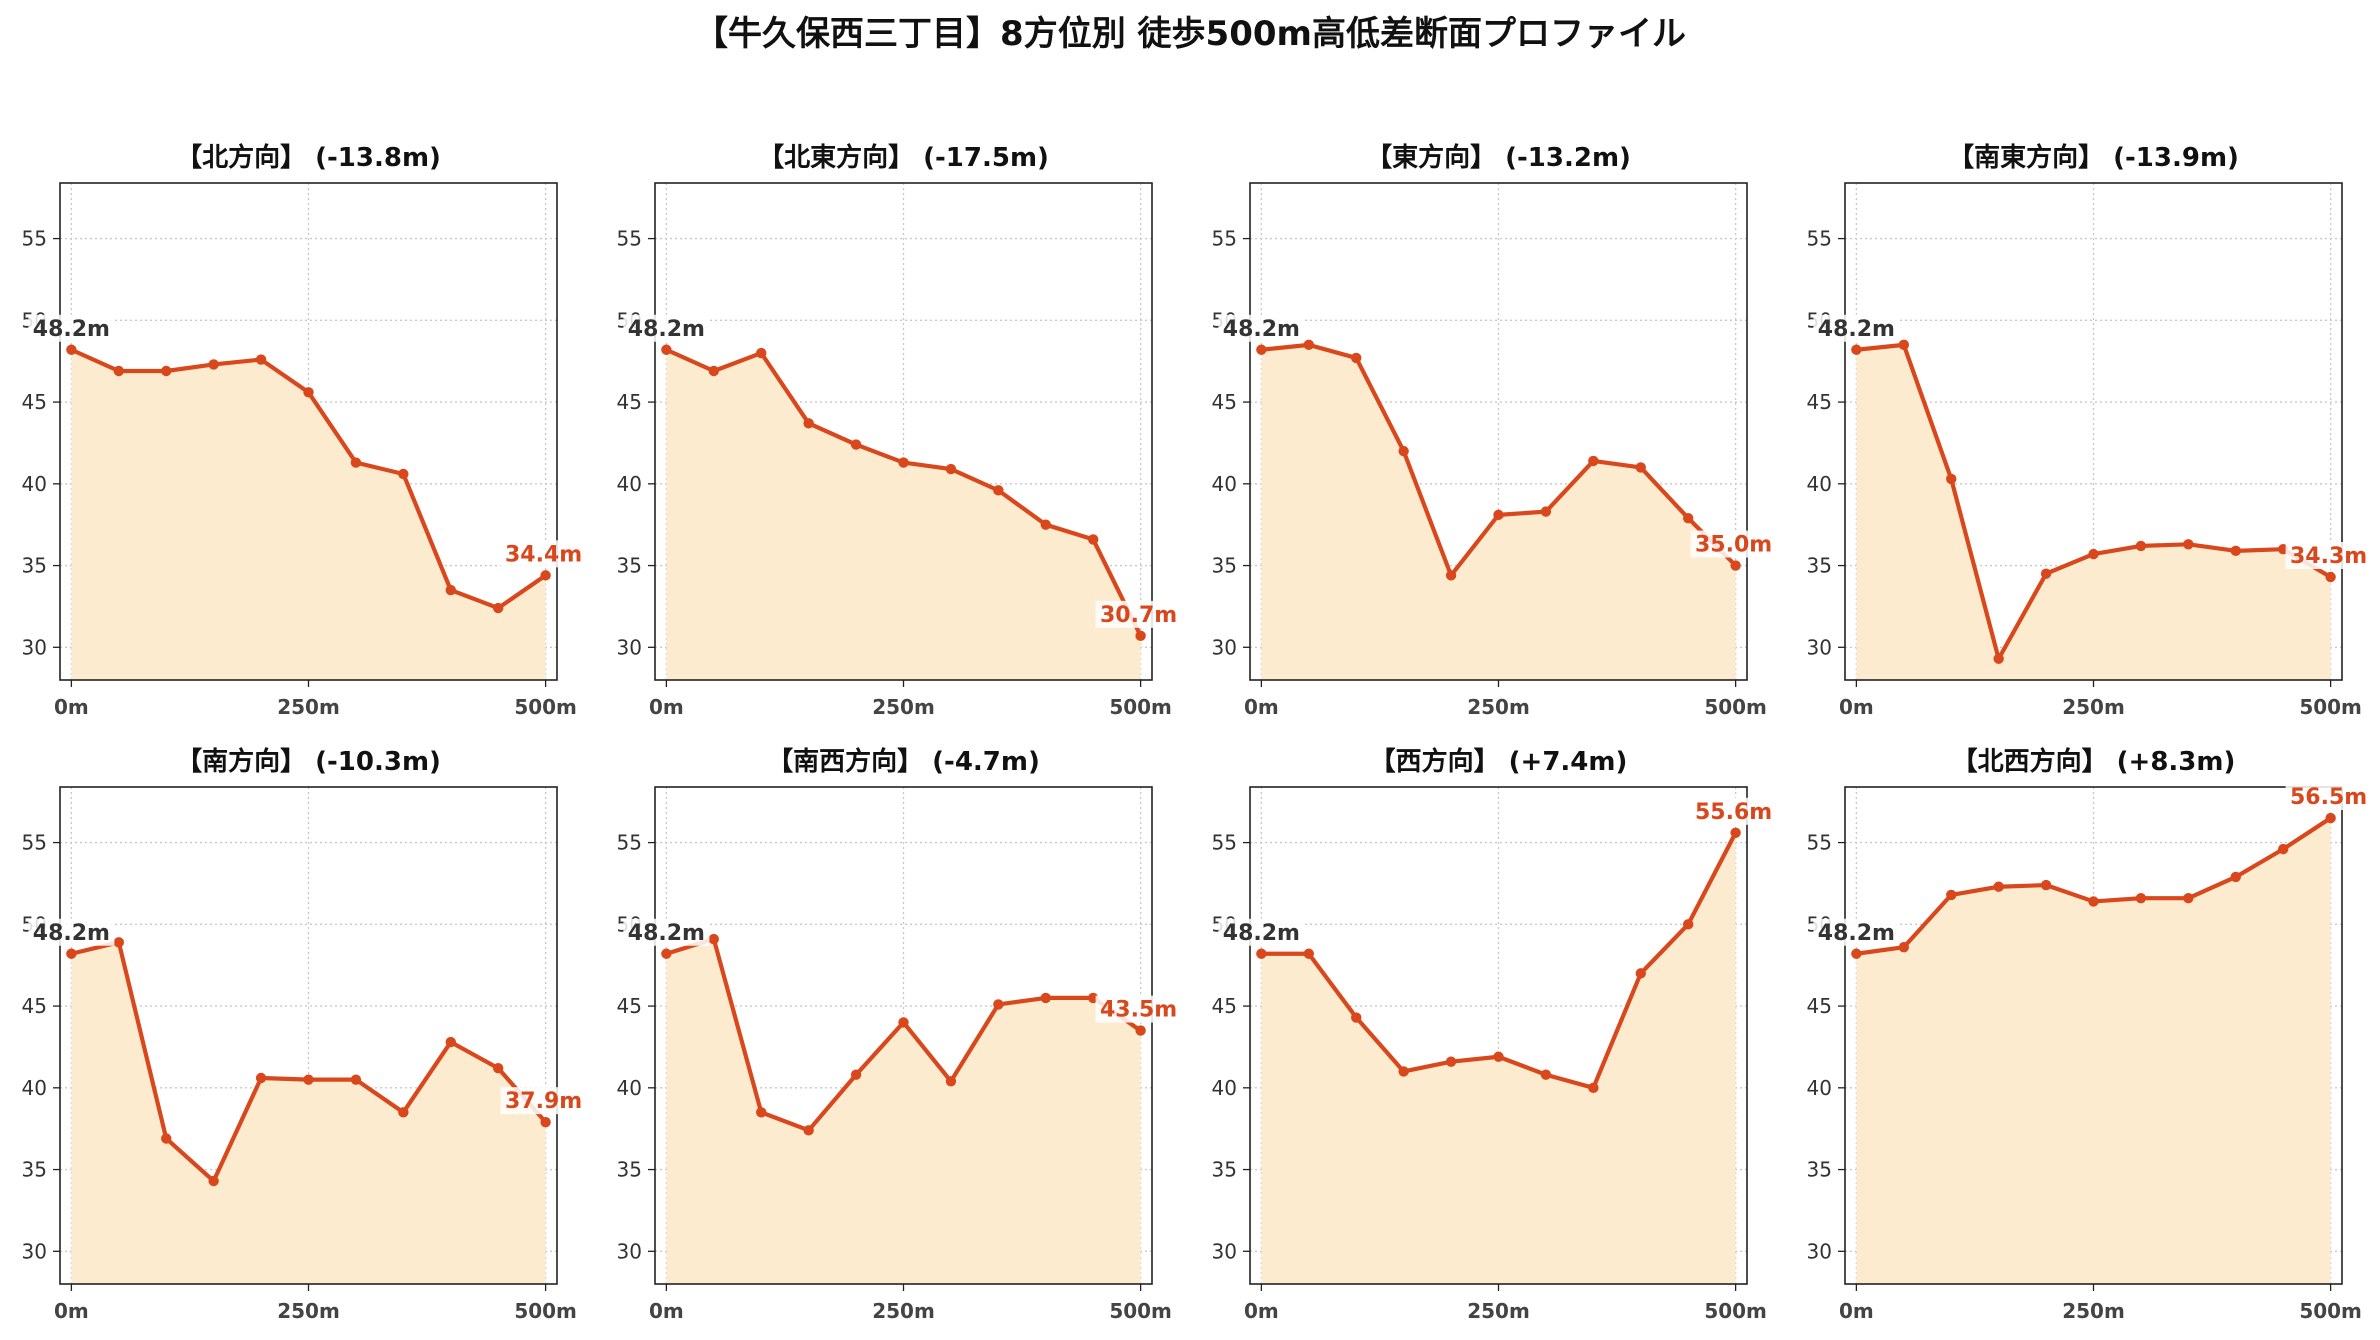  I want to click on end-elevation-label: 34.4m, so click(543, 554).